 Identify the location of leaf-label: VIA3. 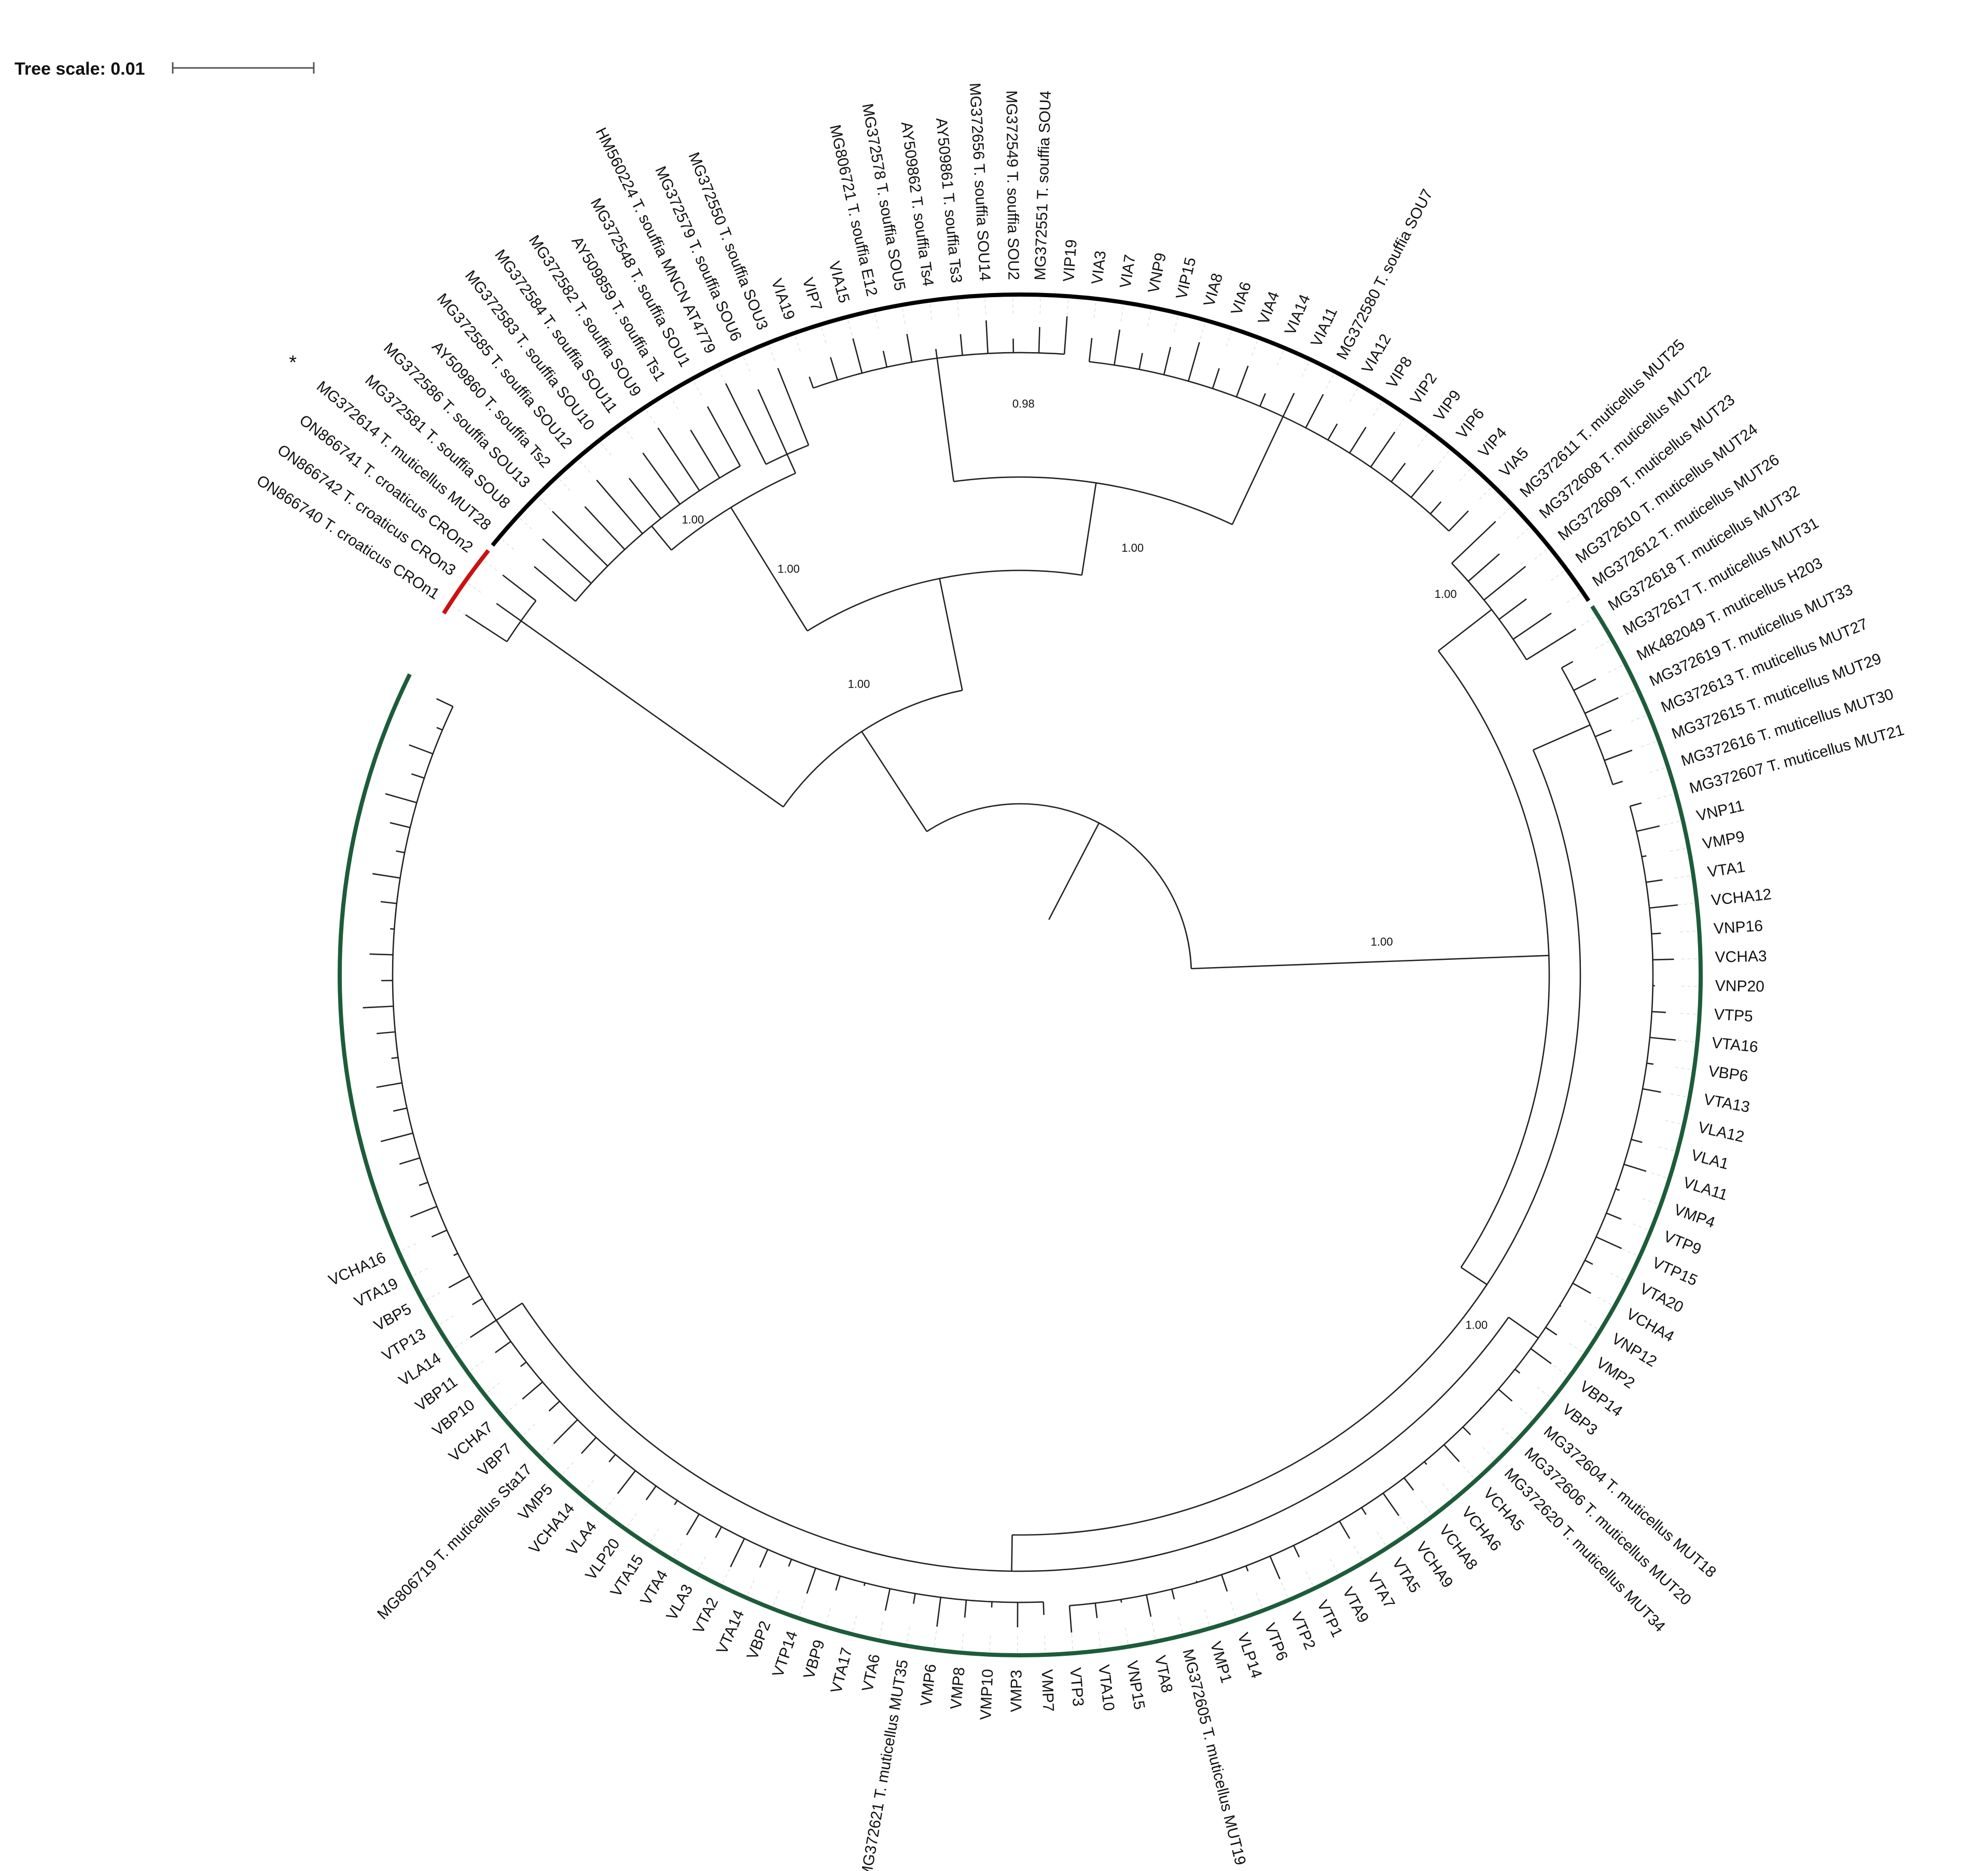
(1099, 267).